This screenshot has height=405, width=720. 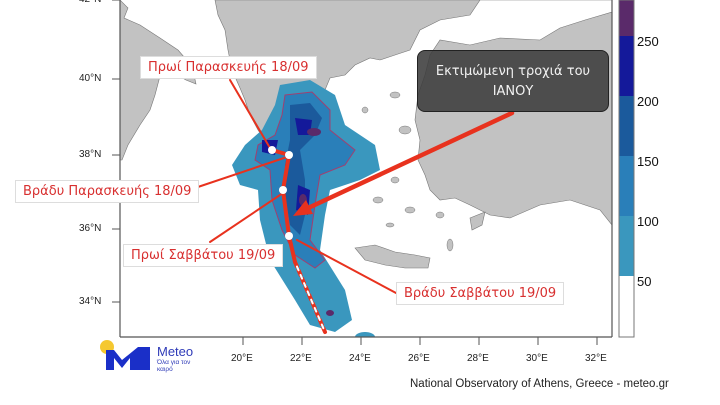 I want to click on logo-tagline: Όλα για τον καιρό, so click(x=174, y=366).